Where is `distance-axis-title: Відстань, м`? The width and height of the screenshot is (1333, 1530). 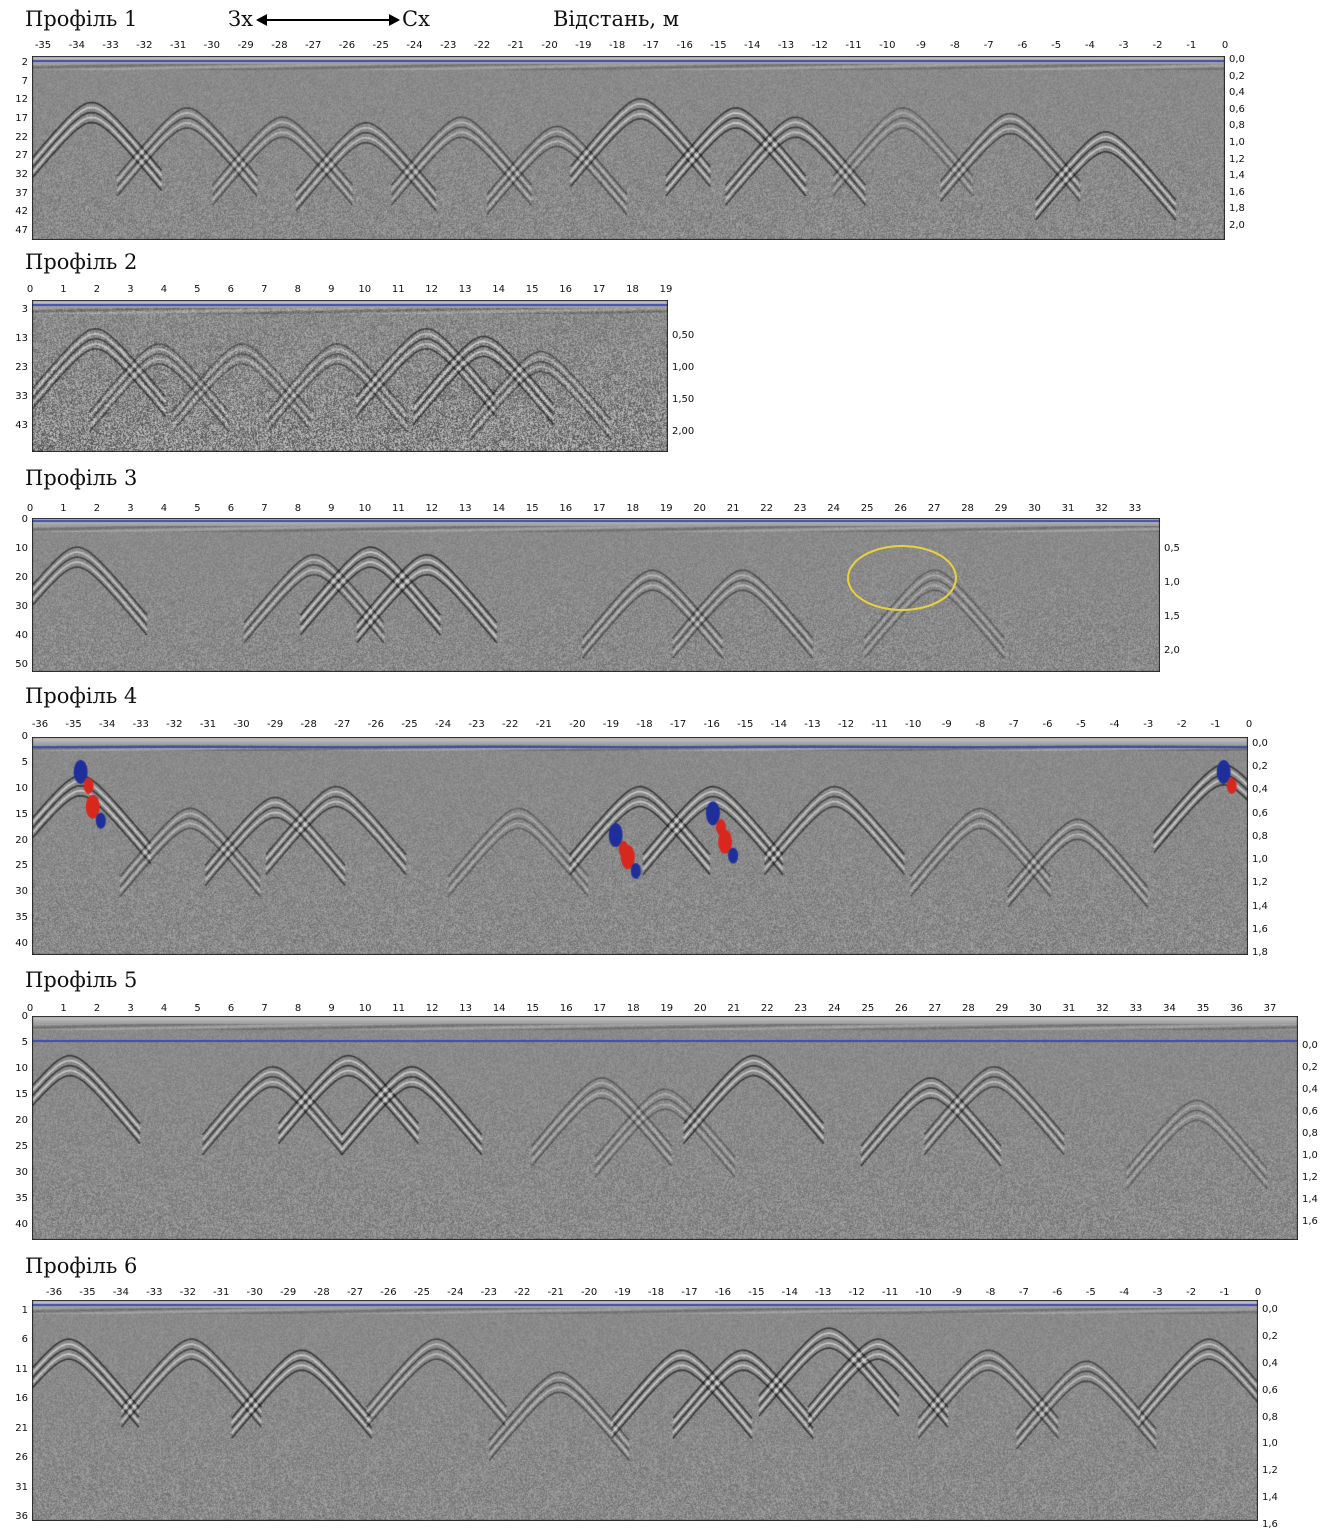 distance-axis-title: Відстань, м is located at coordinates (616, 19).